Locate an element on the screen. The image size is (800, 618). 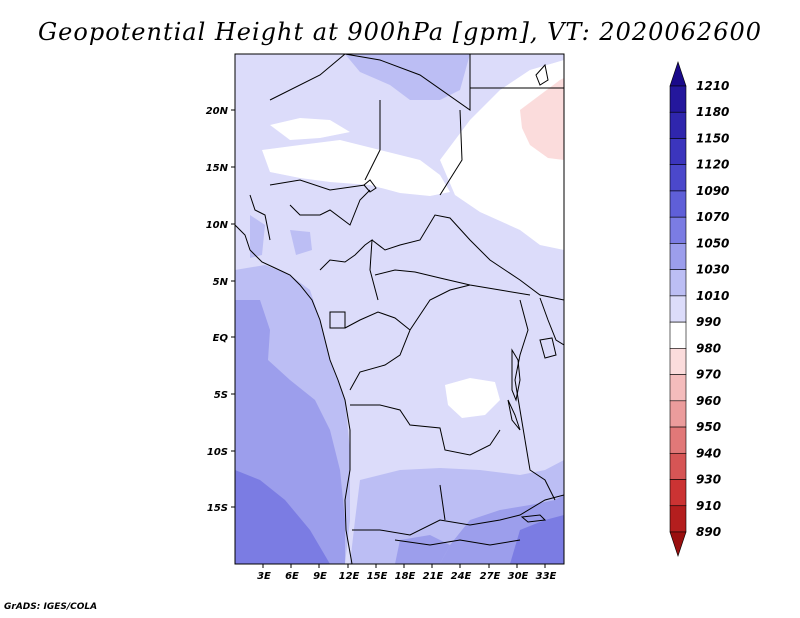
colorbar-label: 1090 is located at coordinates (712, 191).